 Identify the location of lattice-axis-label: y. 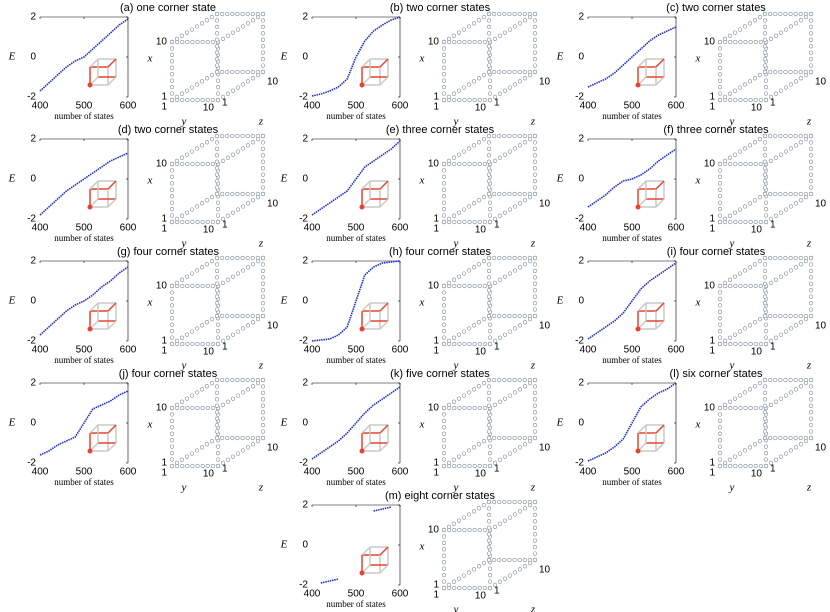
(456, 488).